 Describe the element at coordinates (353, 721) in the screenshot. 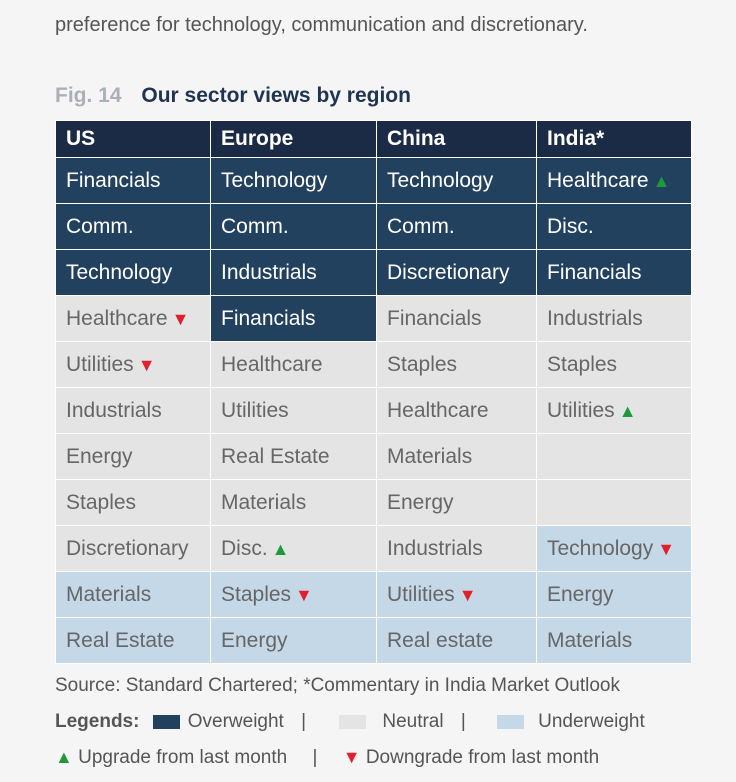

I see `neutral-swatch` at that location.